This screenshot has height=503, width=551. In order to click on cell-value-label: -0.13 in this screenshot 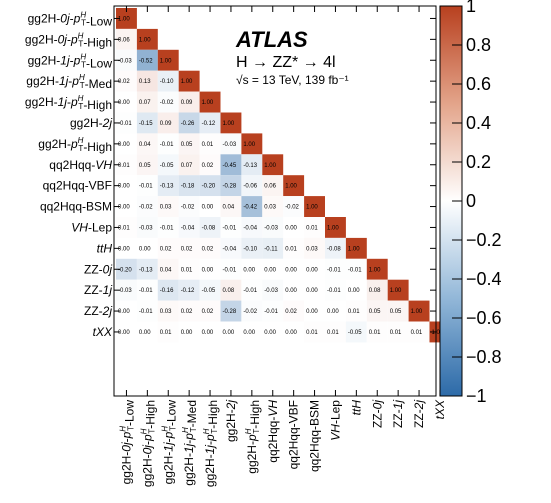, I will do `click(167, 187)`.